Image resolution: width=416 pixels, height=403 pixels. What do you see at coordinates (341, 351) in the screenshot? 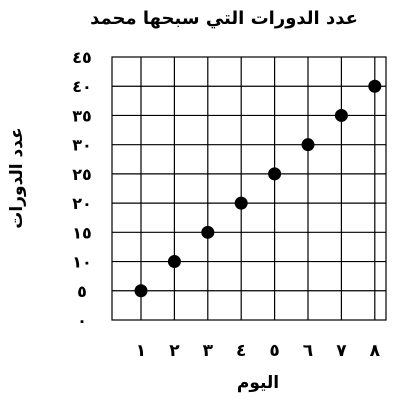
I see `x-tick-label: ٧` at bounding box center [341, 351].